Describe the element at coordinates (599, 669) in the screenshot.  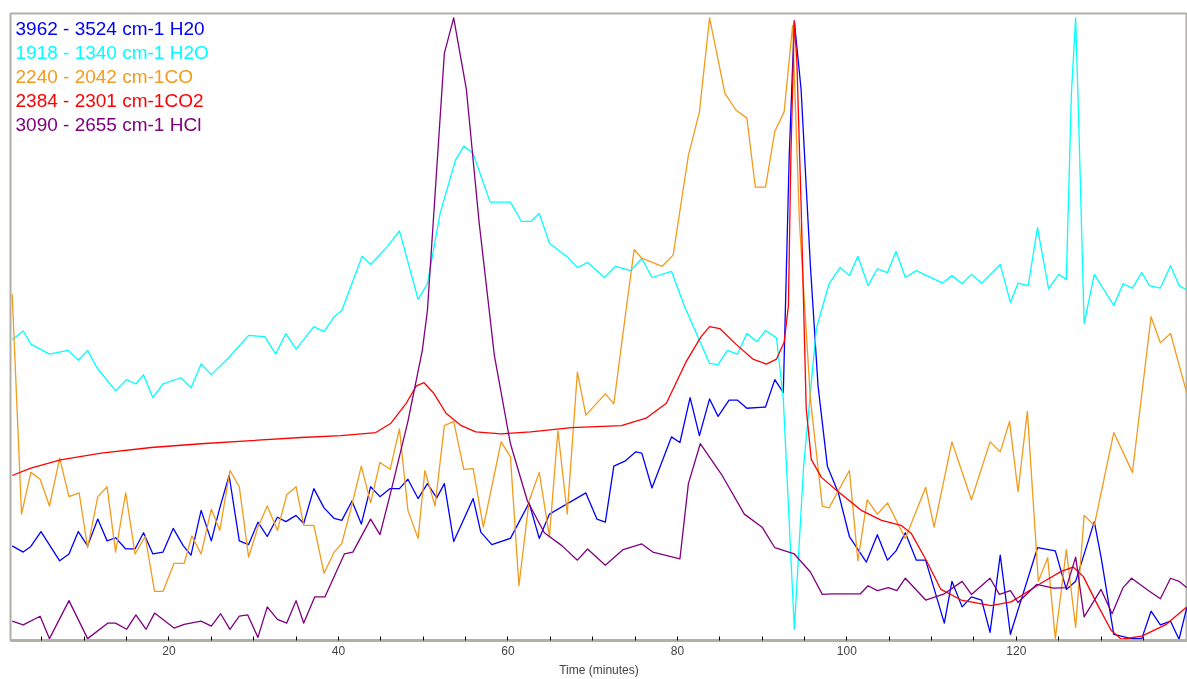
I see `x-axis-title: Time (minutes)` at that location.